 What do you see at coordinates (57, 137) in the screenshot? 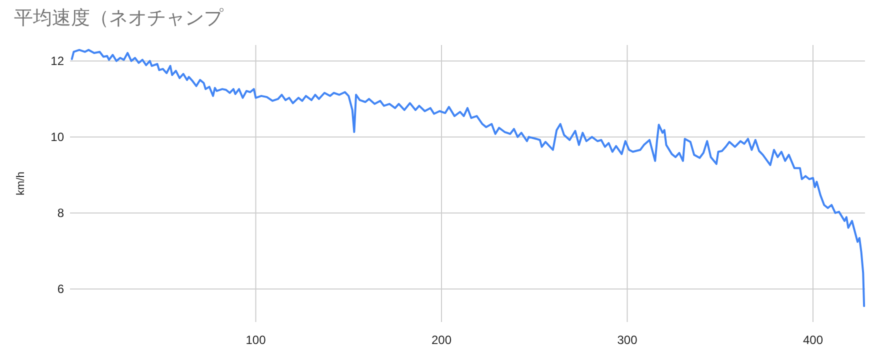
I see `y-tick-label: 10` at bounding box center [57, 137].